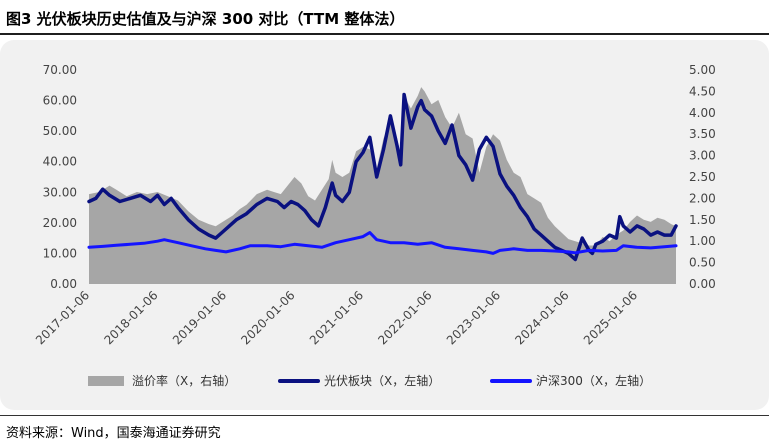 This screenshot has width=769, height=445. I want to click on right-tick-label: 0.00, so click(702, 284).